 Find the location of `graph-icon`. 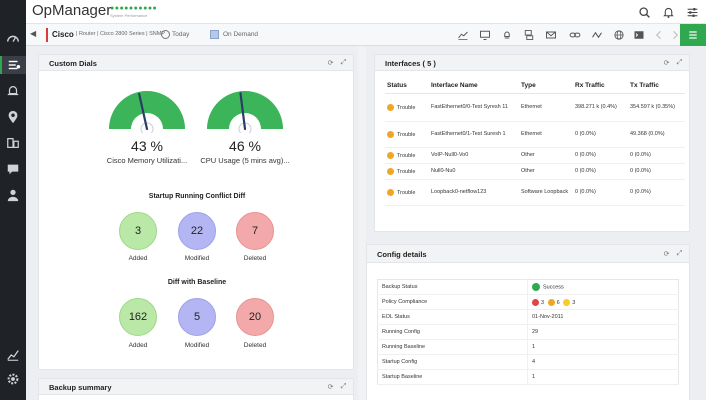

graph-icon is located at coordinates (463, 35).